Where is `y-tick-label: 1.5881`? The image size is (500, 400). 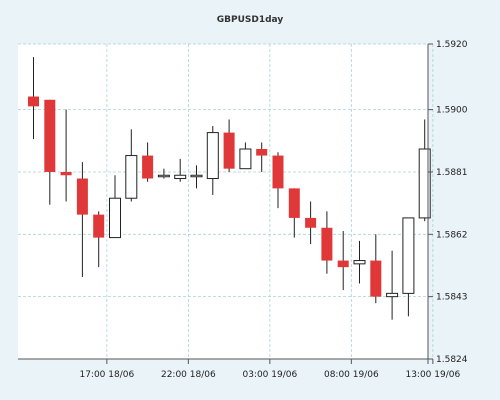 y-tick-label: 1.5881 is located at coordinates (452, 173).